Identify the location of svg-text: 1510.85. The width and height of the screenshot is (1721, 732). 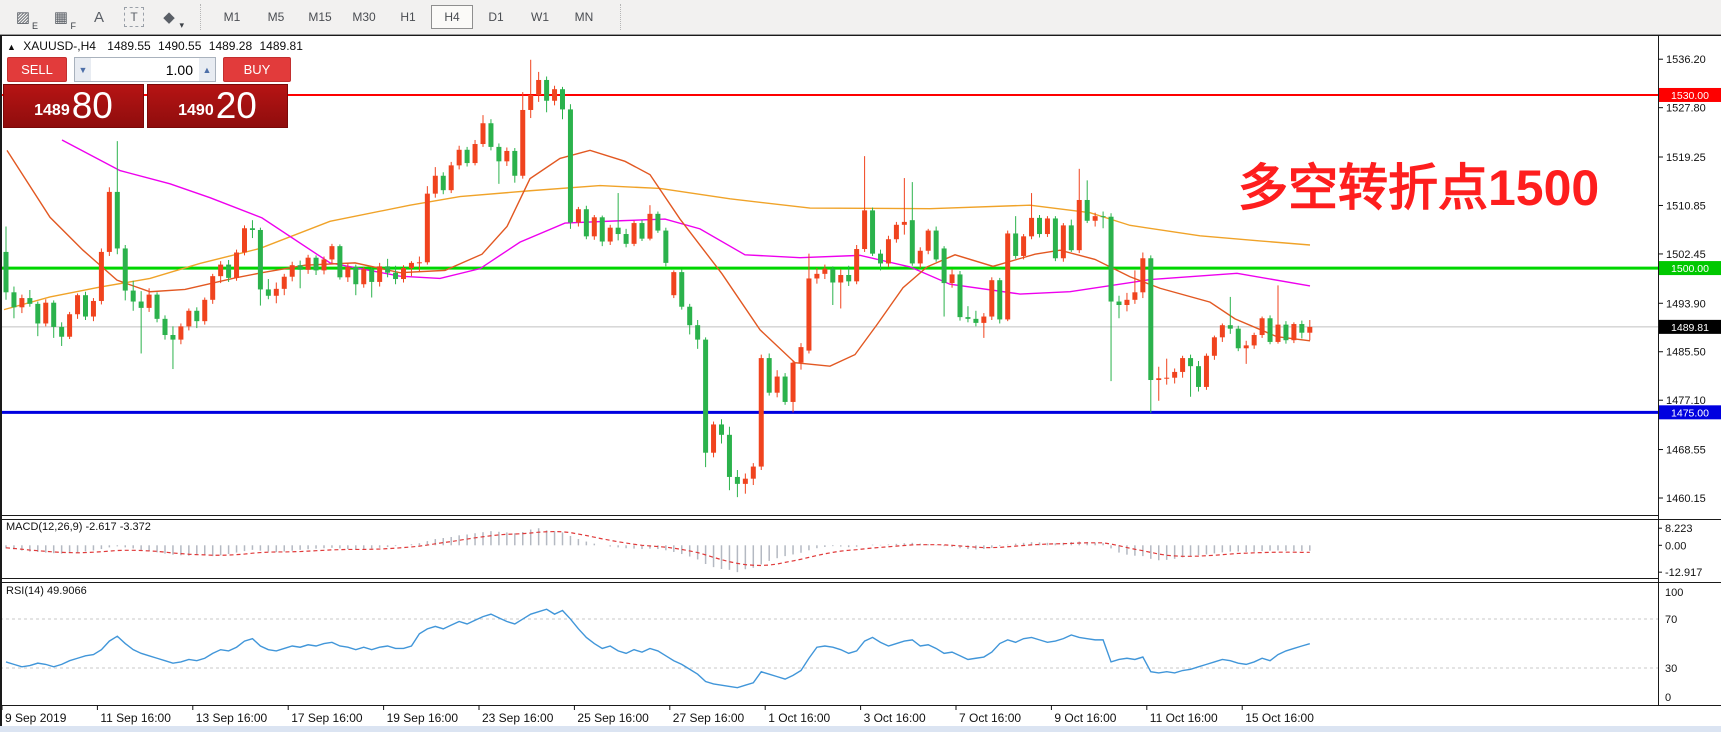
(1686, 206).